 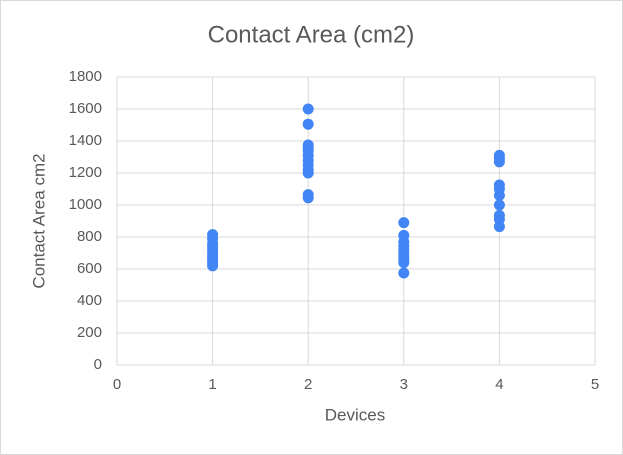 I want to click on y-tick-label: 600, so click(x=89, y=268).